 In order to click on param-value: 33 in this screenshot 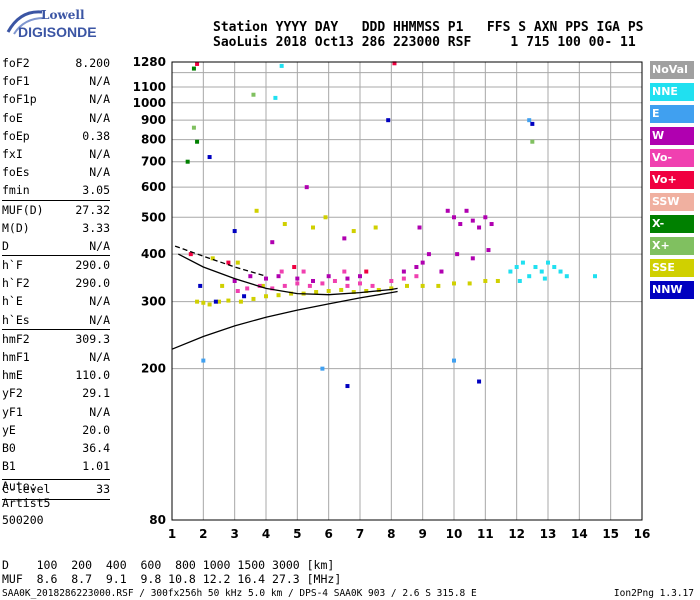, I will do `click(103, 489)`.